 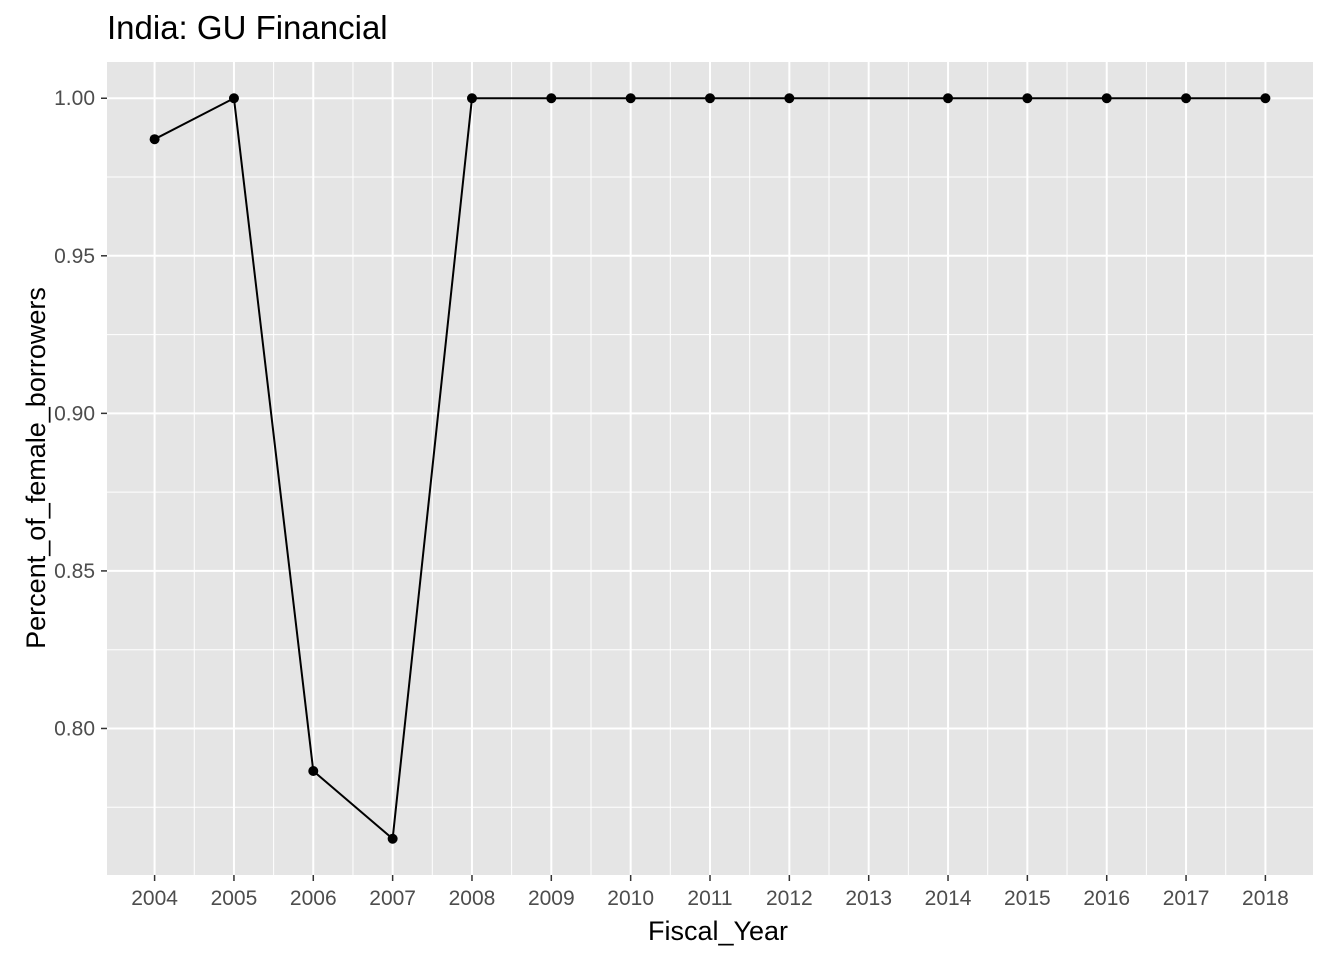 I want to click on x-tick-label: 2016, so click(x=1106, y=898).